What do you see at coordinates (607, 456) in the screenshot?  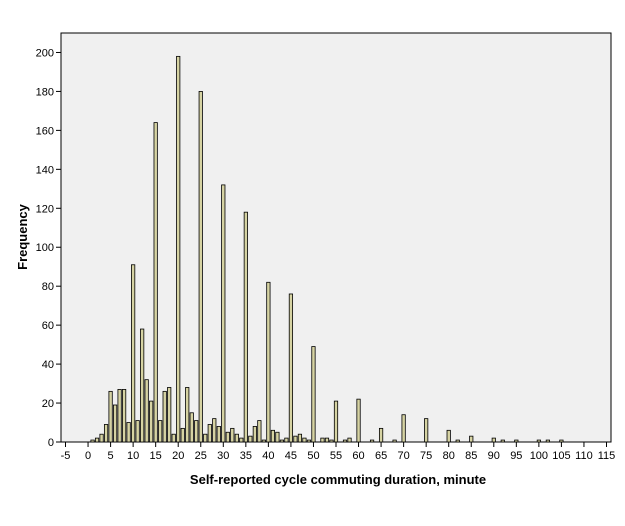 I see `x-tick-label: 115` at bounding box center [607, 456].